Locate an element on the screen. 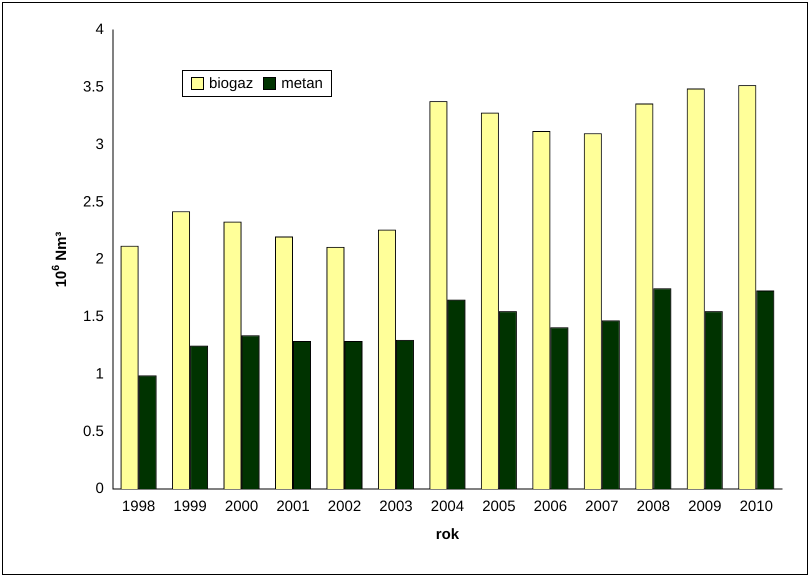 This screenshot has height=579, width=812. x-tick-label: 2009 is located at coordinates (705, 507).